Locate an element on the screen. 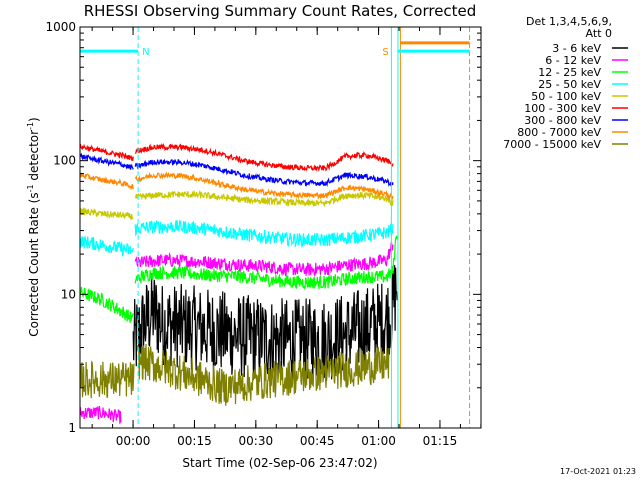  legend-entry-label: 800 - 7000 keV is located at coordinates (559, 132).